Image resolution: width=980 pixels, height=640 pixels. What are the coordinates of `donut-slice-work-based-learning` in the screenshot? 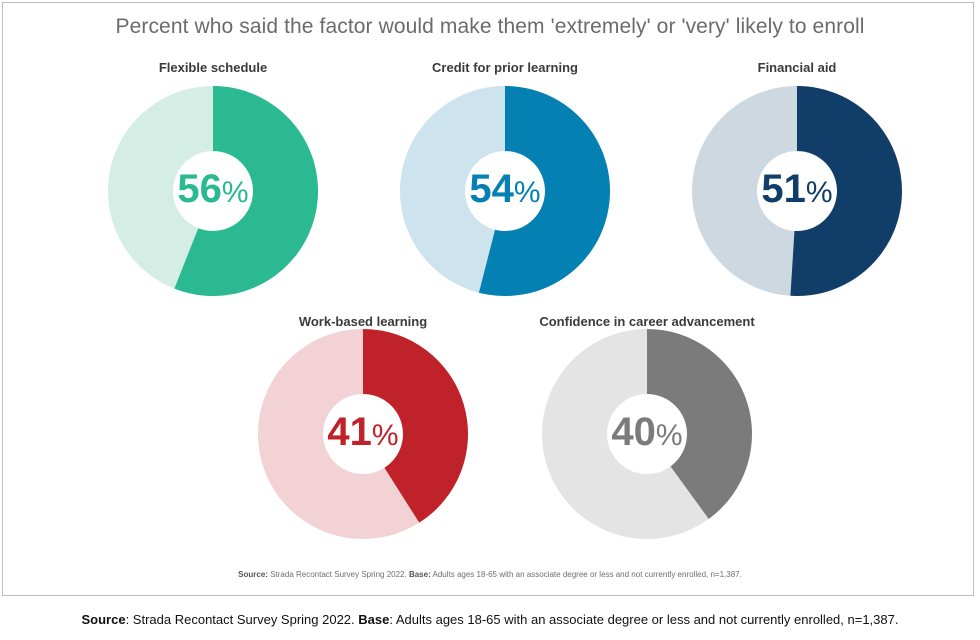 It's located at (416, 426).